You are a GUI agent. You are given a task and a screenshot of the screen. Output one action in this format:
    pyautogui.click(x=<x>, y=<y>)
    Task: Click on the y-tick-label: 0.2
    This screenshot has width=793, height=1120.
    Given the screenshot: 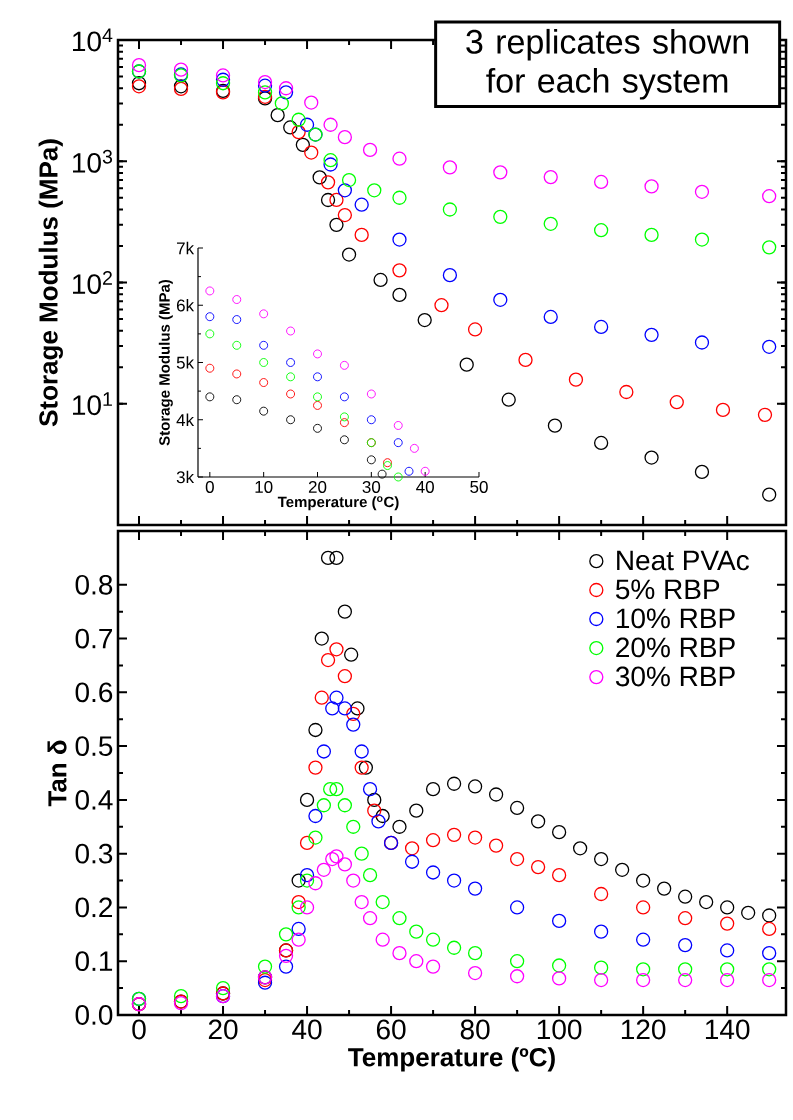 What is the action you would take?
    pyautogui.click(x=94, y=907)
    